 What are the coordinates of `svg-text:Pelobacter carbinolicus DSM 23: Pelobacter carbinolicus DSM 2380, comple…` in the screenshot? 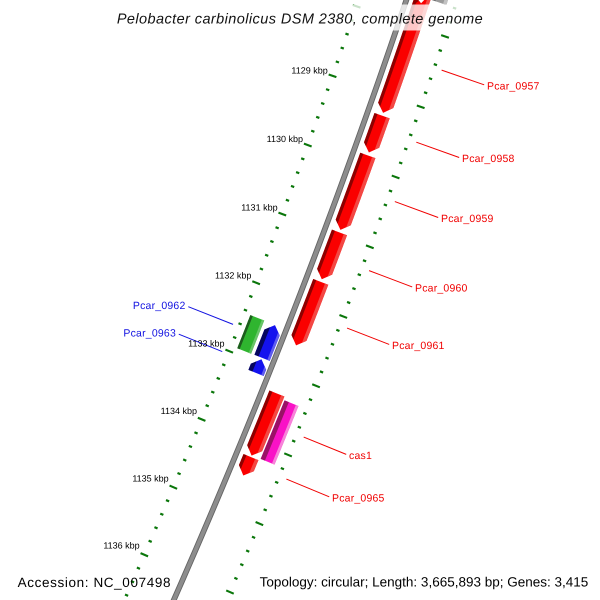 It's located at (300, 19).